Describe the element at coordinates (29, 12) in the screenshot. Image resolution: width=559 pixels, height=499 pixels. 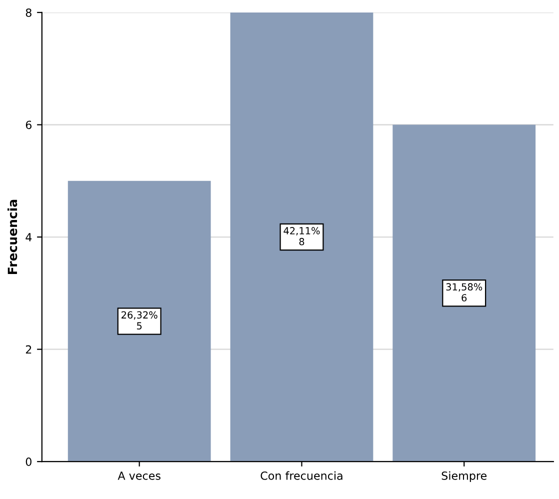
I see `y-tick-label: 8` at that location.